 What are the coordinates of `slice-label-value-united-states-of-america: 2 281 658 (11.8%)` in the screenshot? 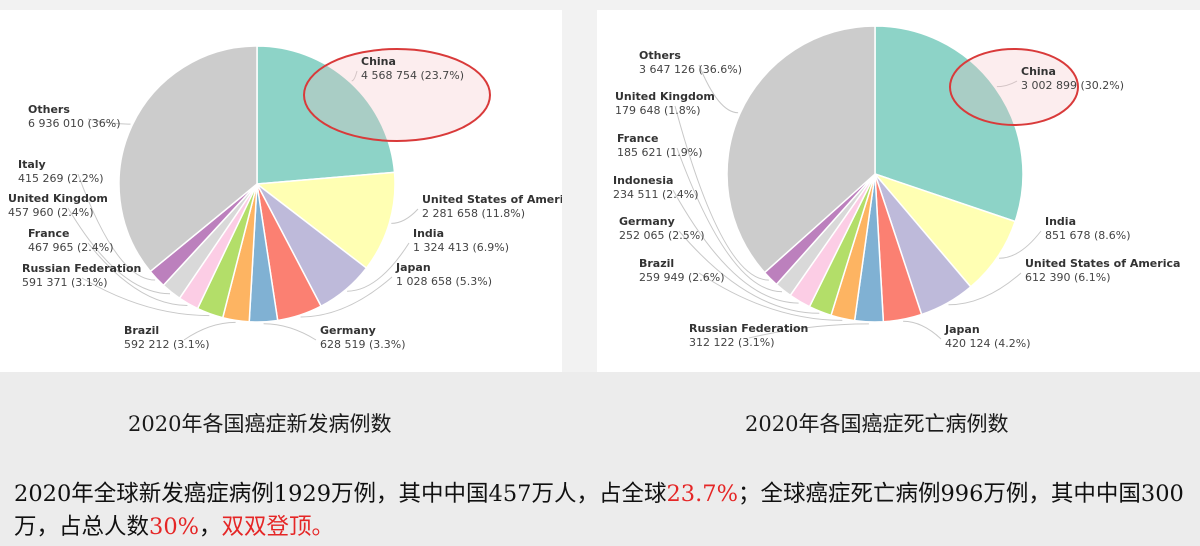 It's located at (473, 213).